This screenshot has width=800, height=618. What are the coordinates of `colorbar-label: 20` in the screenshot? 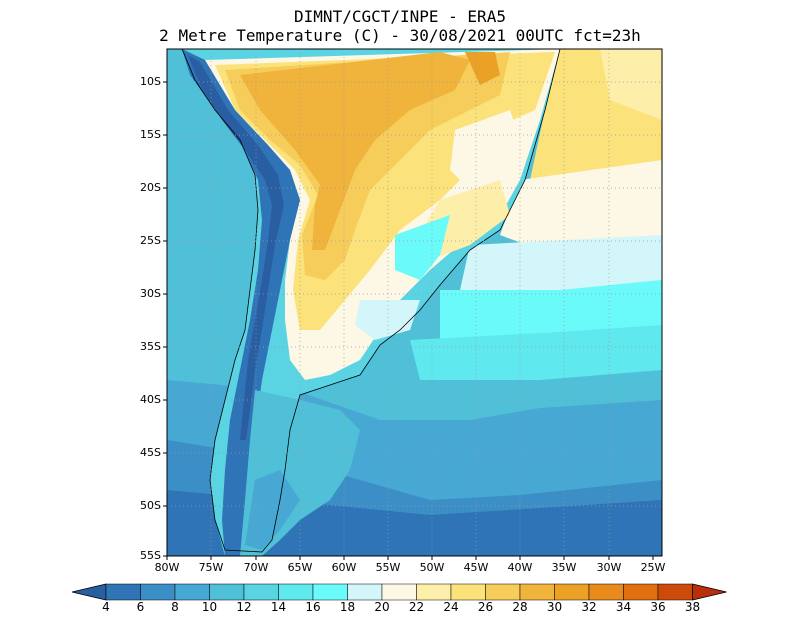 It's located at (382, 607).